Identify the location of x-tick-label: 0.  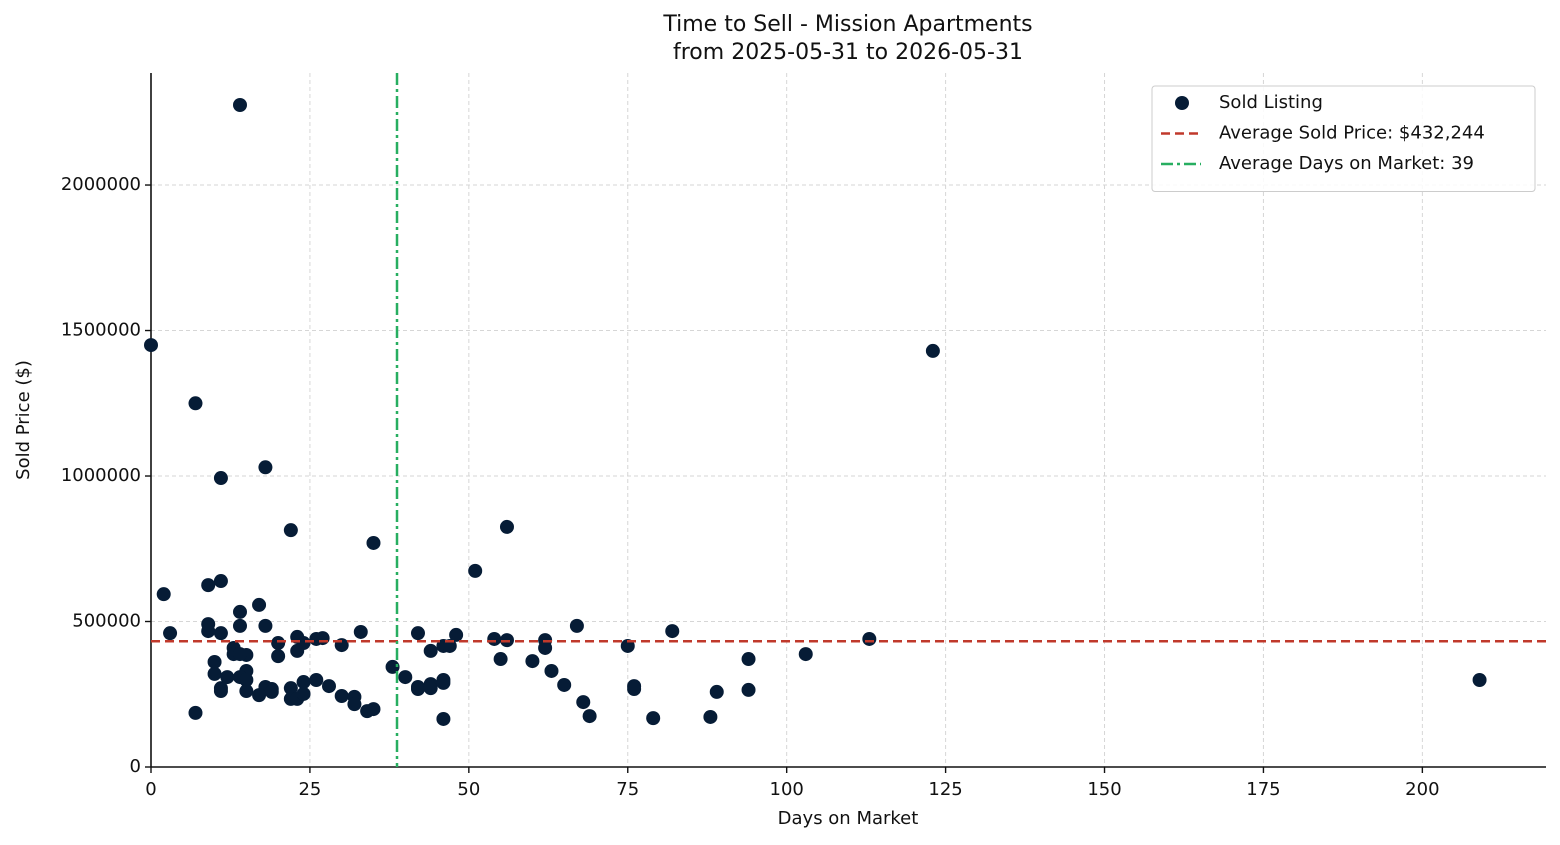
(150, 789).